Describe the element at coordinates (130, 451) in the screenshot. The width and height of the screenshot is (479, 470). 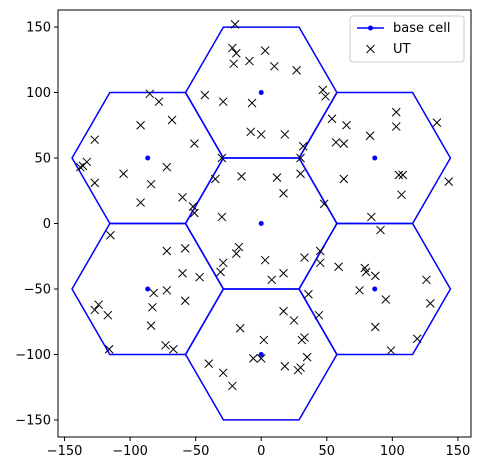
I see `x-tick-label: −100` at that location.